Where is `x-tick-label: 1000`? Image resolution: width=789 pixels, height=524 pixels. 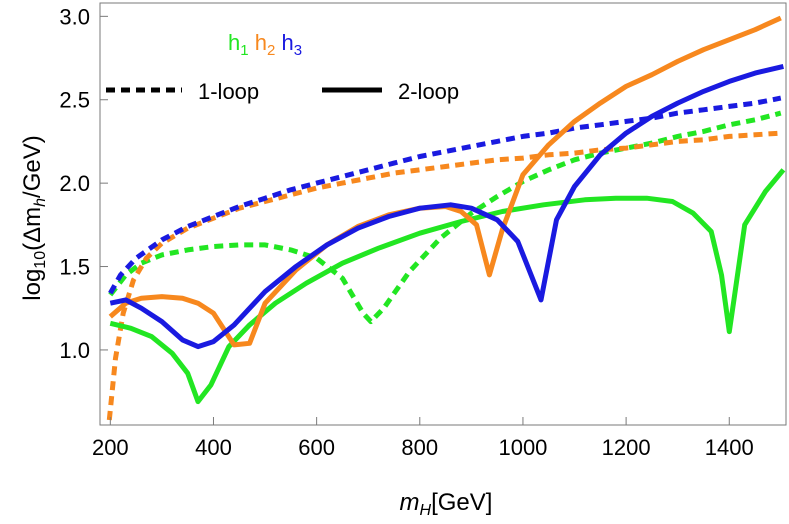
x-tick-label: 1000 is located at coordinates (522, 447).